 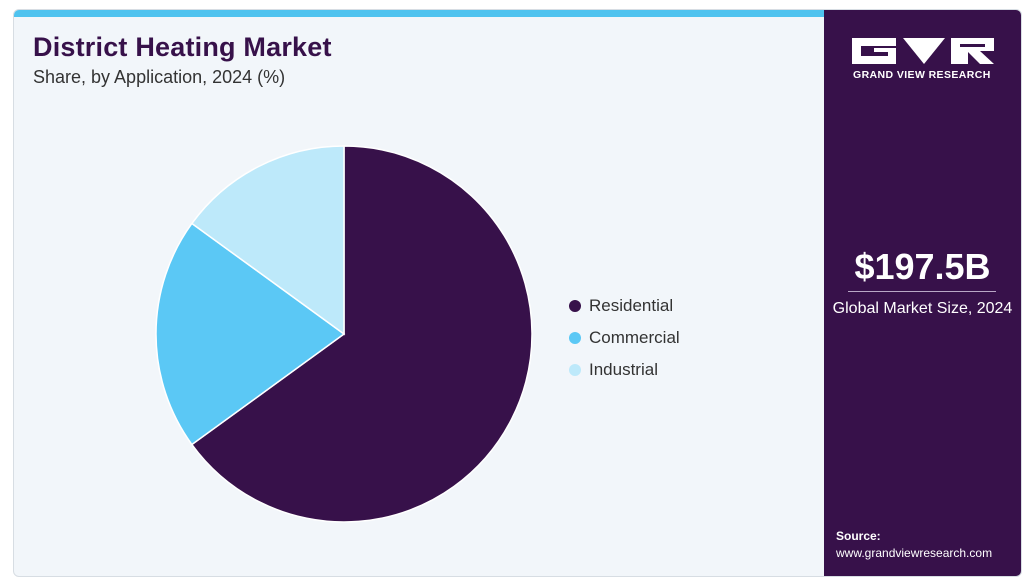 I want to click on stat-divider, so click(x=922, y=291).